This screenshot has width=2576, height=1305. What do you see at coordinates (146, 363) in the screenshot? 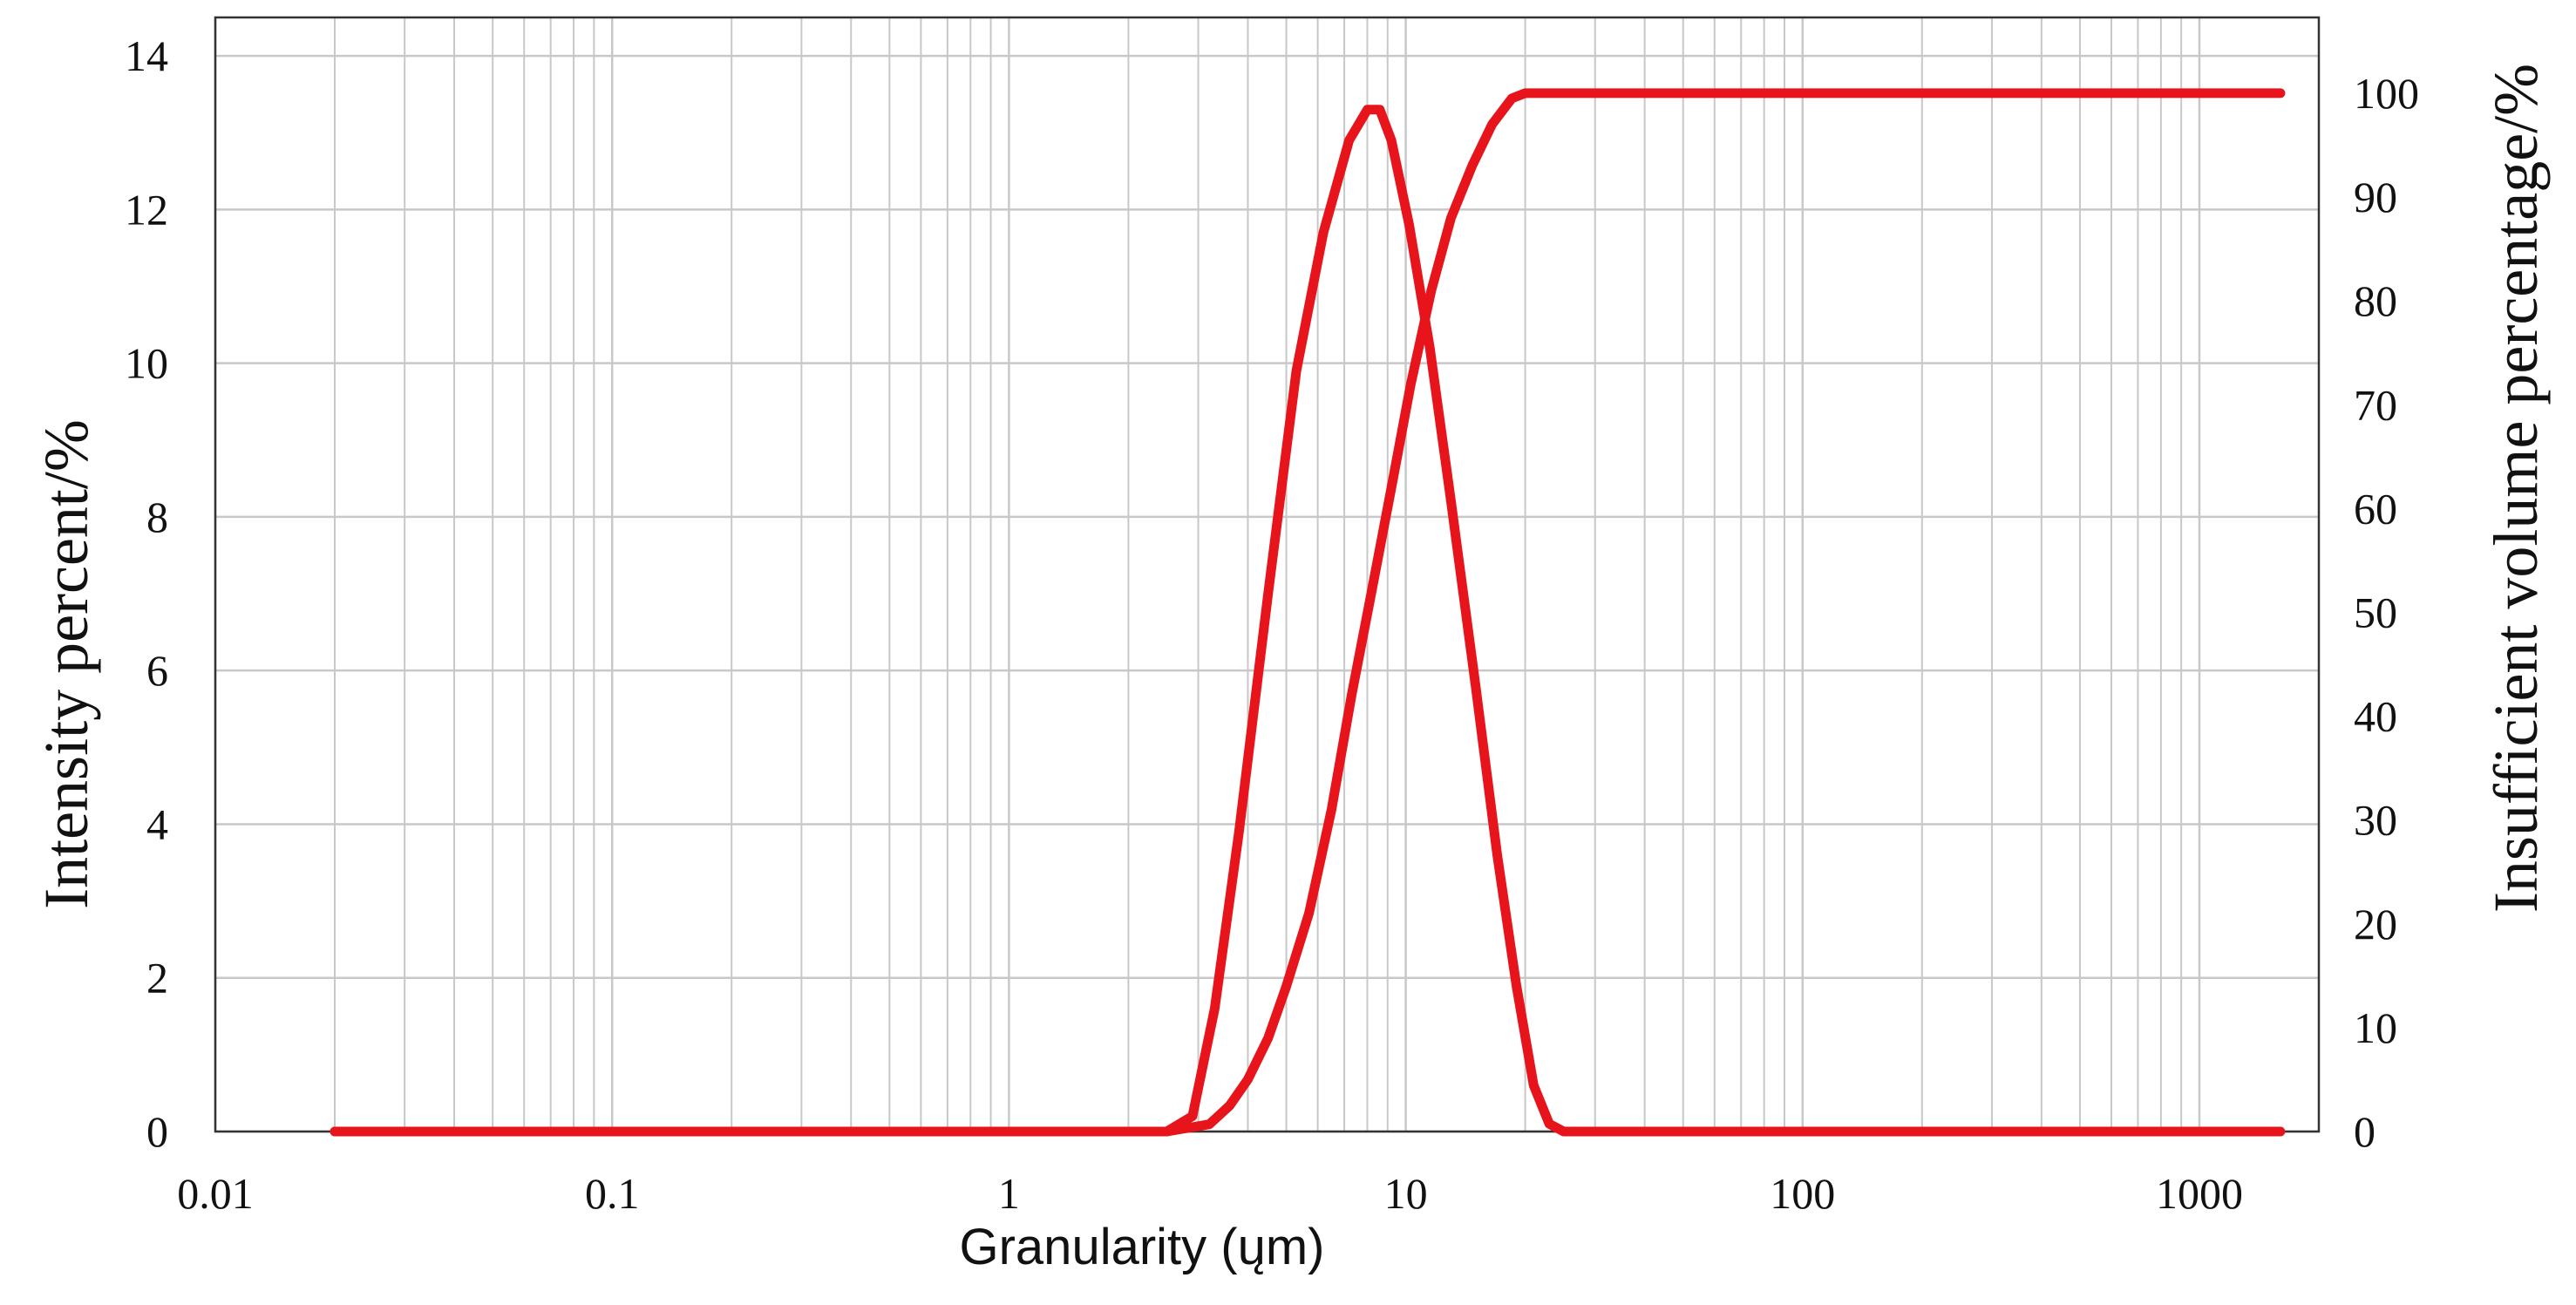
I see `y-left-tick-label: 10` at bounding box center [146, 363].